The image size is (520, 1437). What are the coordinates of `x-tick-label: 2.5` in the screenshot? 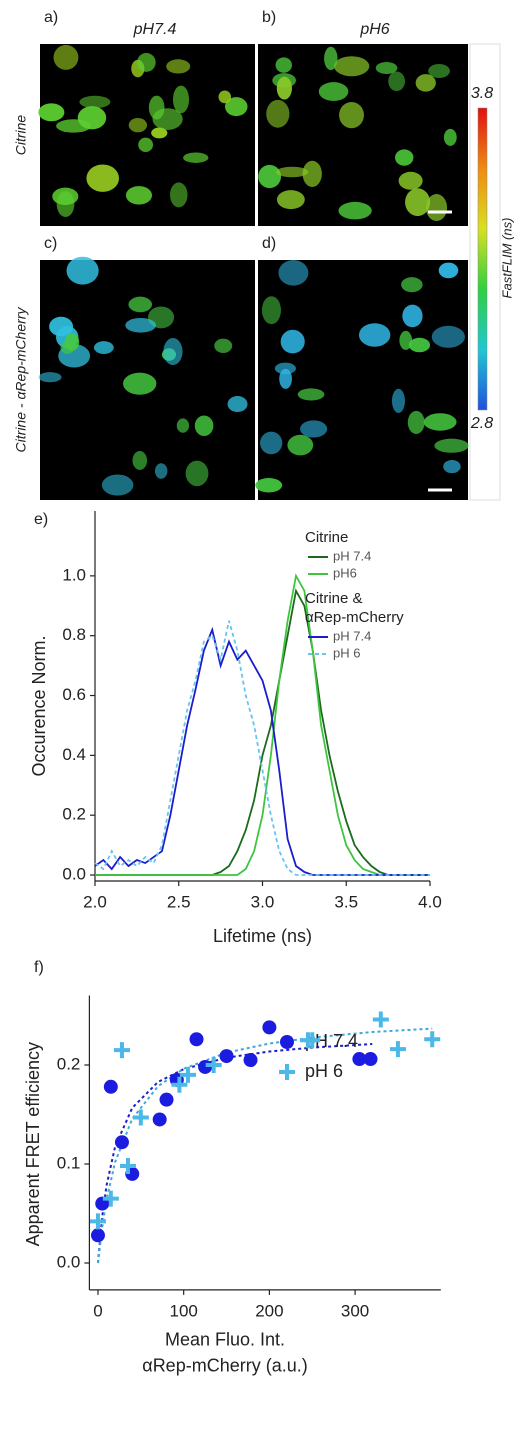 It's located at (179, 901).